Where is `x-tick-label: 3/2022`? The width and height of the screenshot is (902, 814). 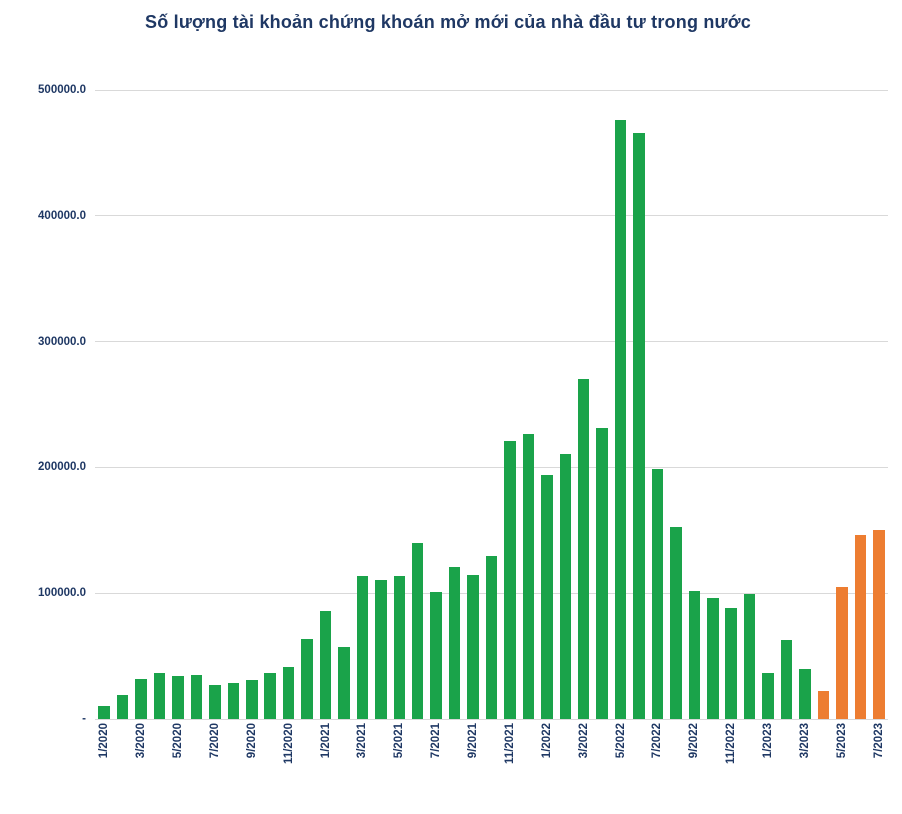
x-tick-label: 3/2022 is located at coordinates (584, 765).